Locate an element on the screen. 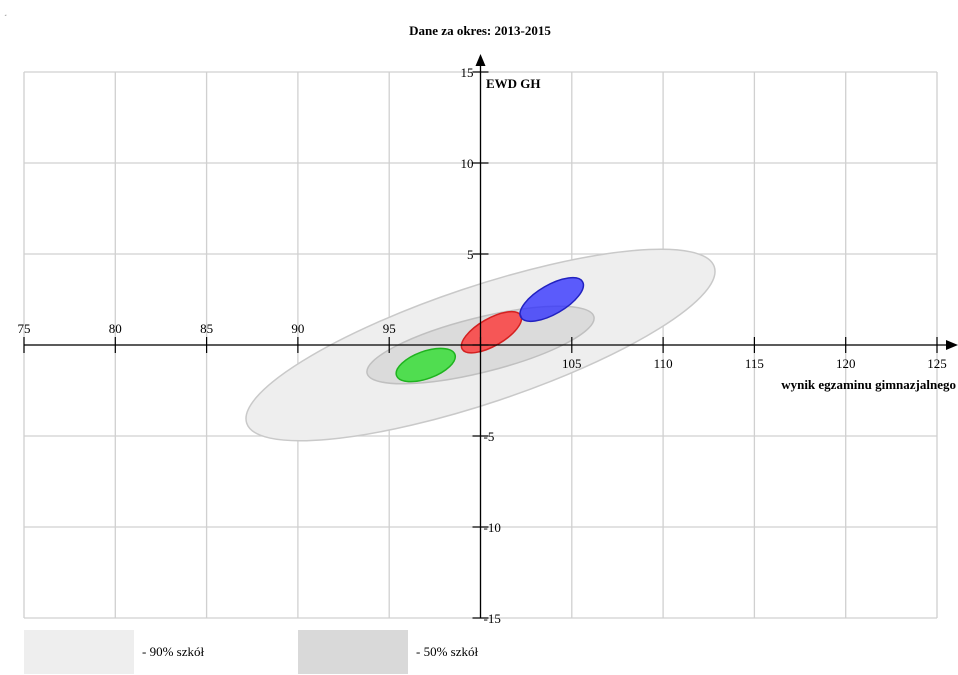 The image size is (958, 675). y-tick-label-6: 15 is located at coordinates (467, 72).